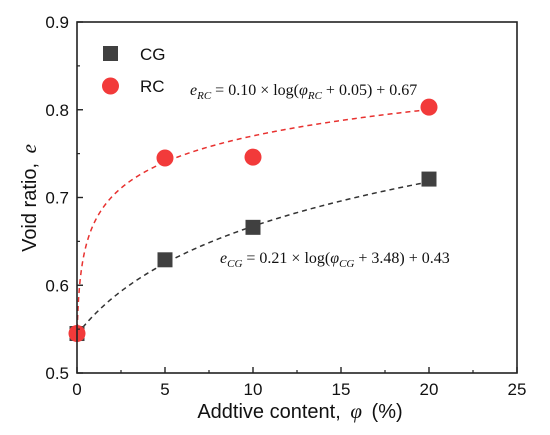  What do you see at coordinates (341, 389) in the screenshot?
I see `x-tick-label: 15` at bounding box center [341, 389].